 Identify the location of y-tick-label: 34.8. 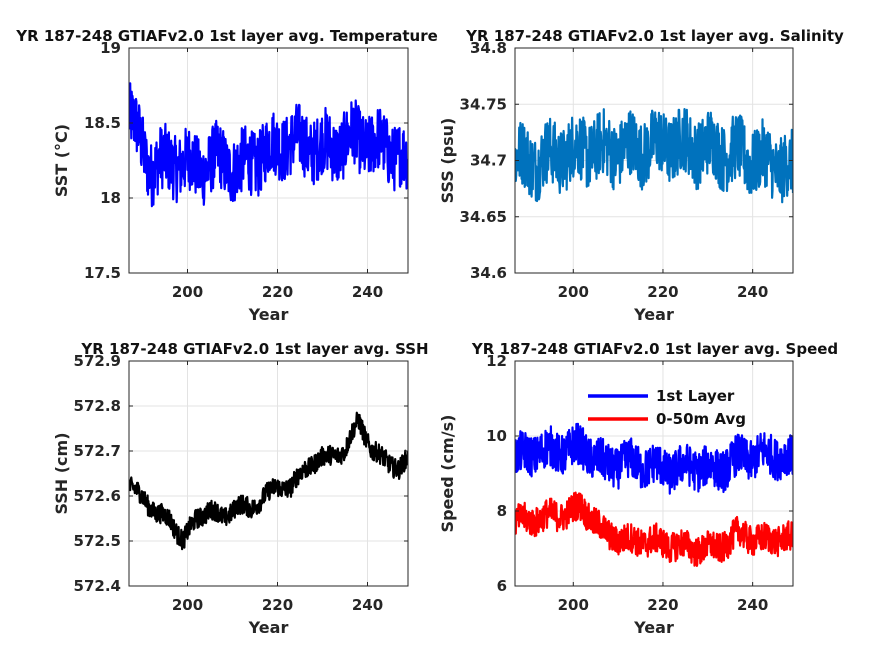
(488, 48).